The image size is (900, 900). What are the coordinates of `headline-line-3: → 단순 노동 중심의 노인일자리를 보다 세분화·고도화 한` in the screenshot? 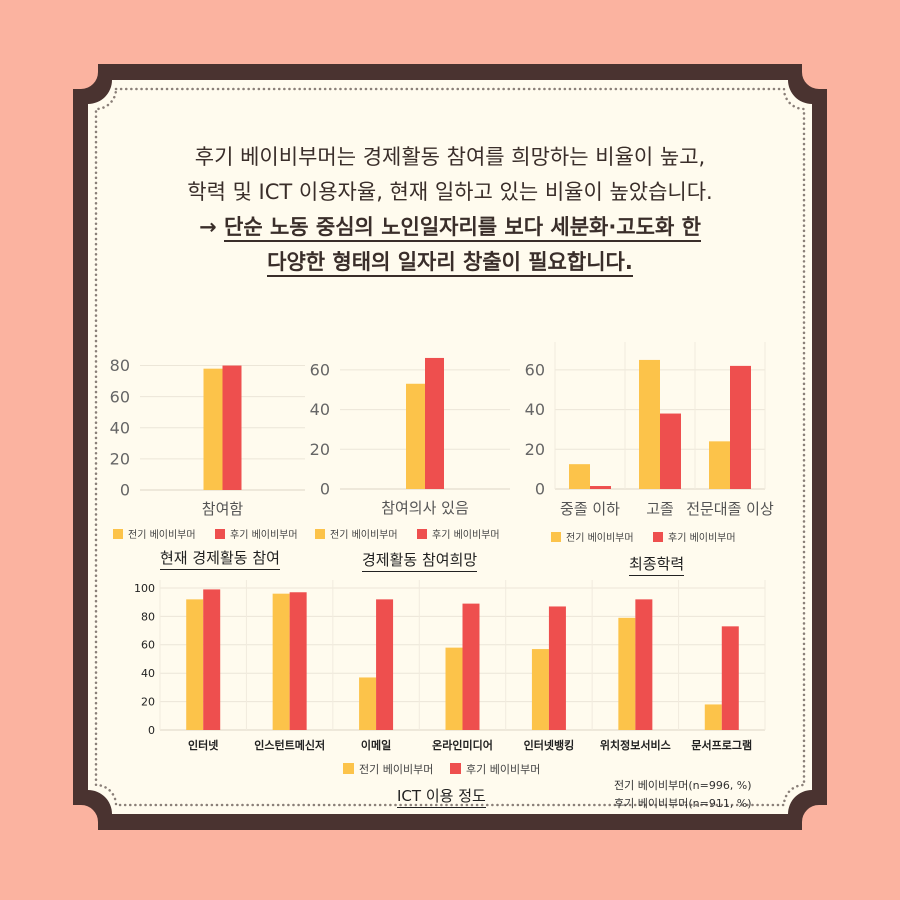 It's located at (450, 227).